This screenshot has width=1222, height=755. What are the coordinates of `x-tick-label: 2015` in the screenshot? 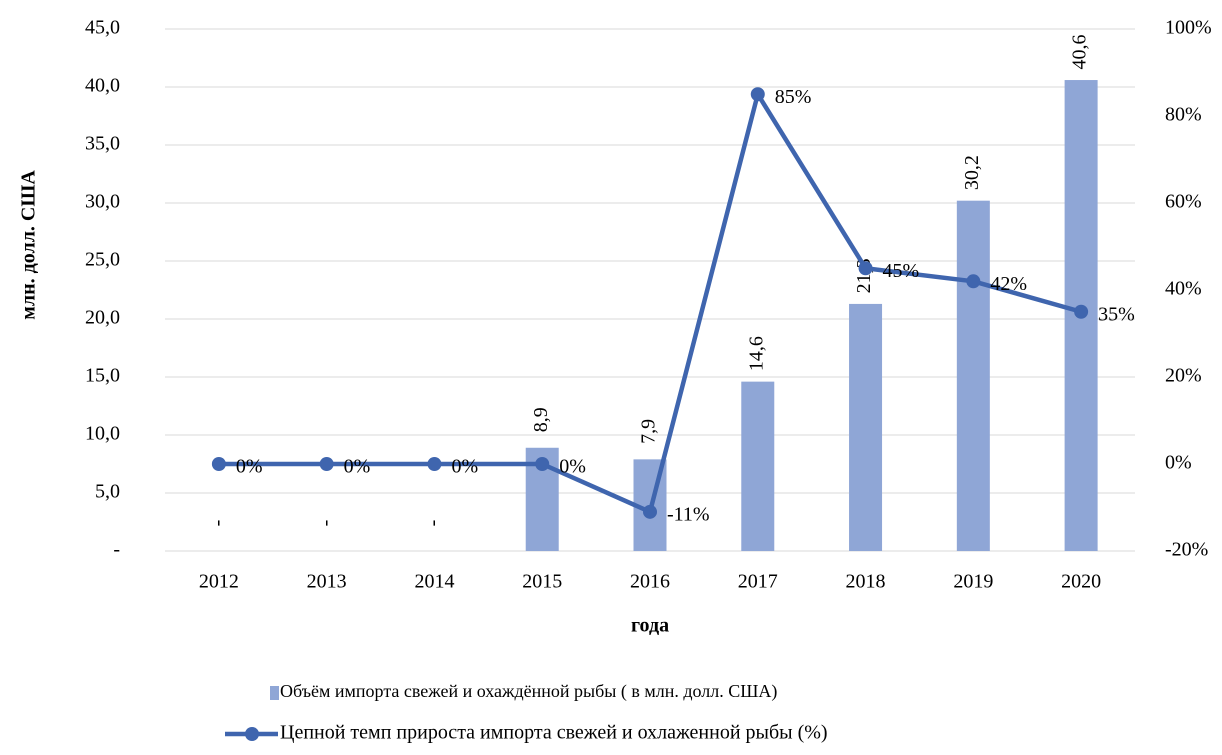 It's located at (542, 582).